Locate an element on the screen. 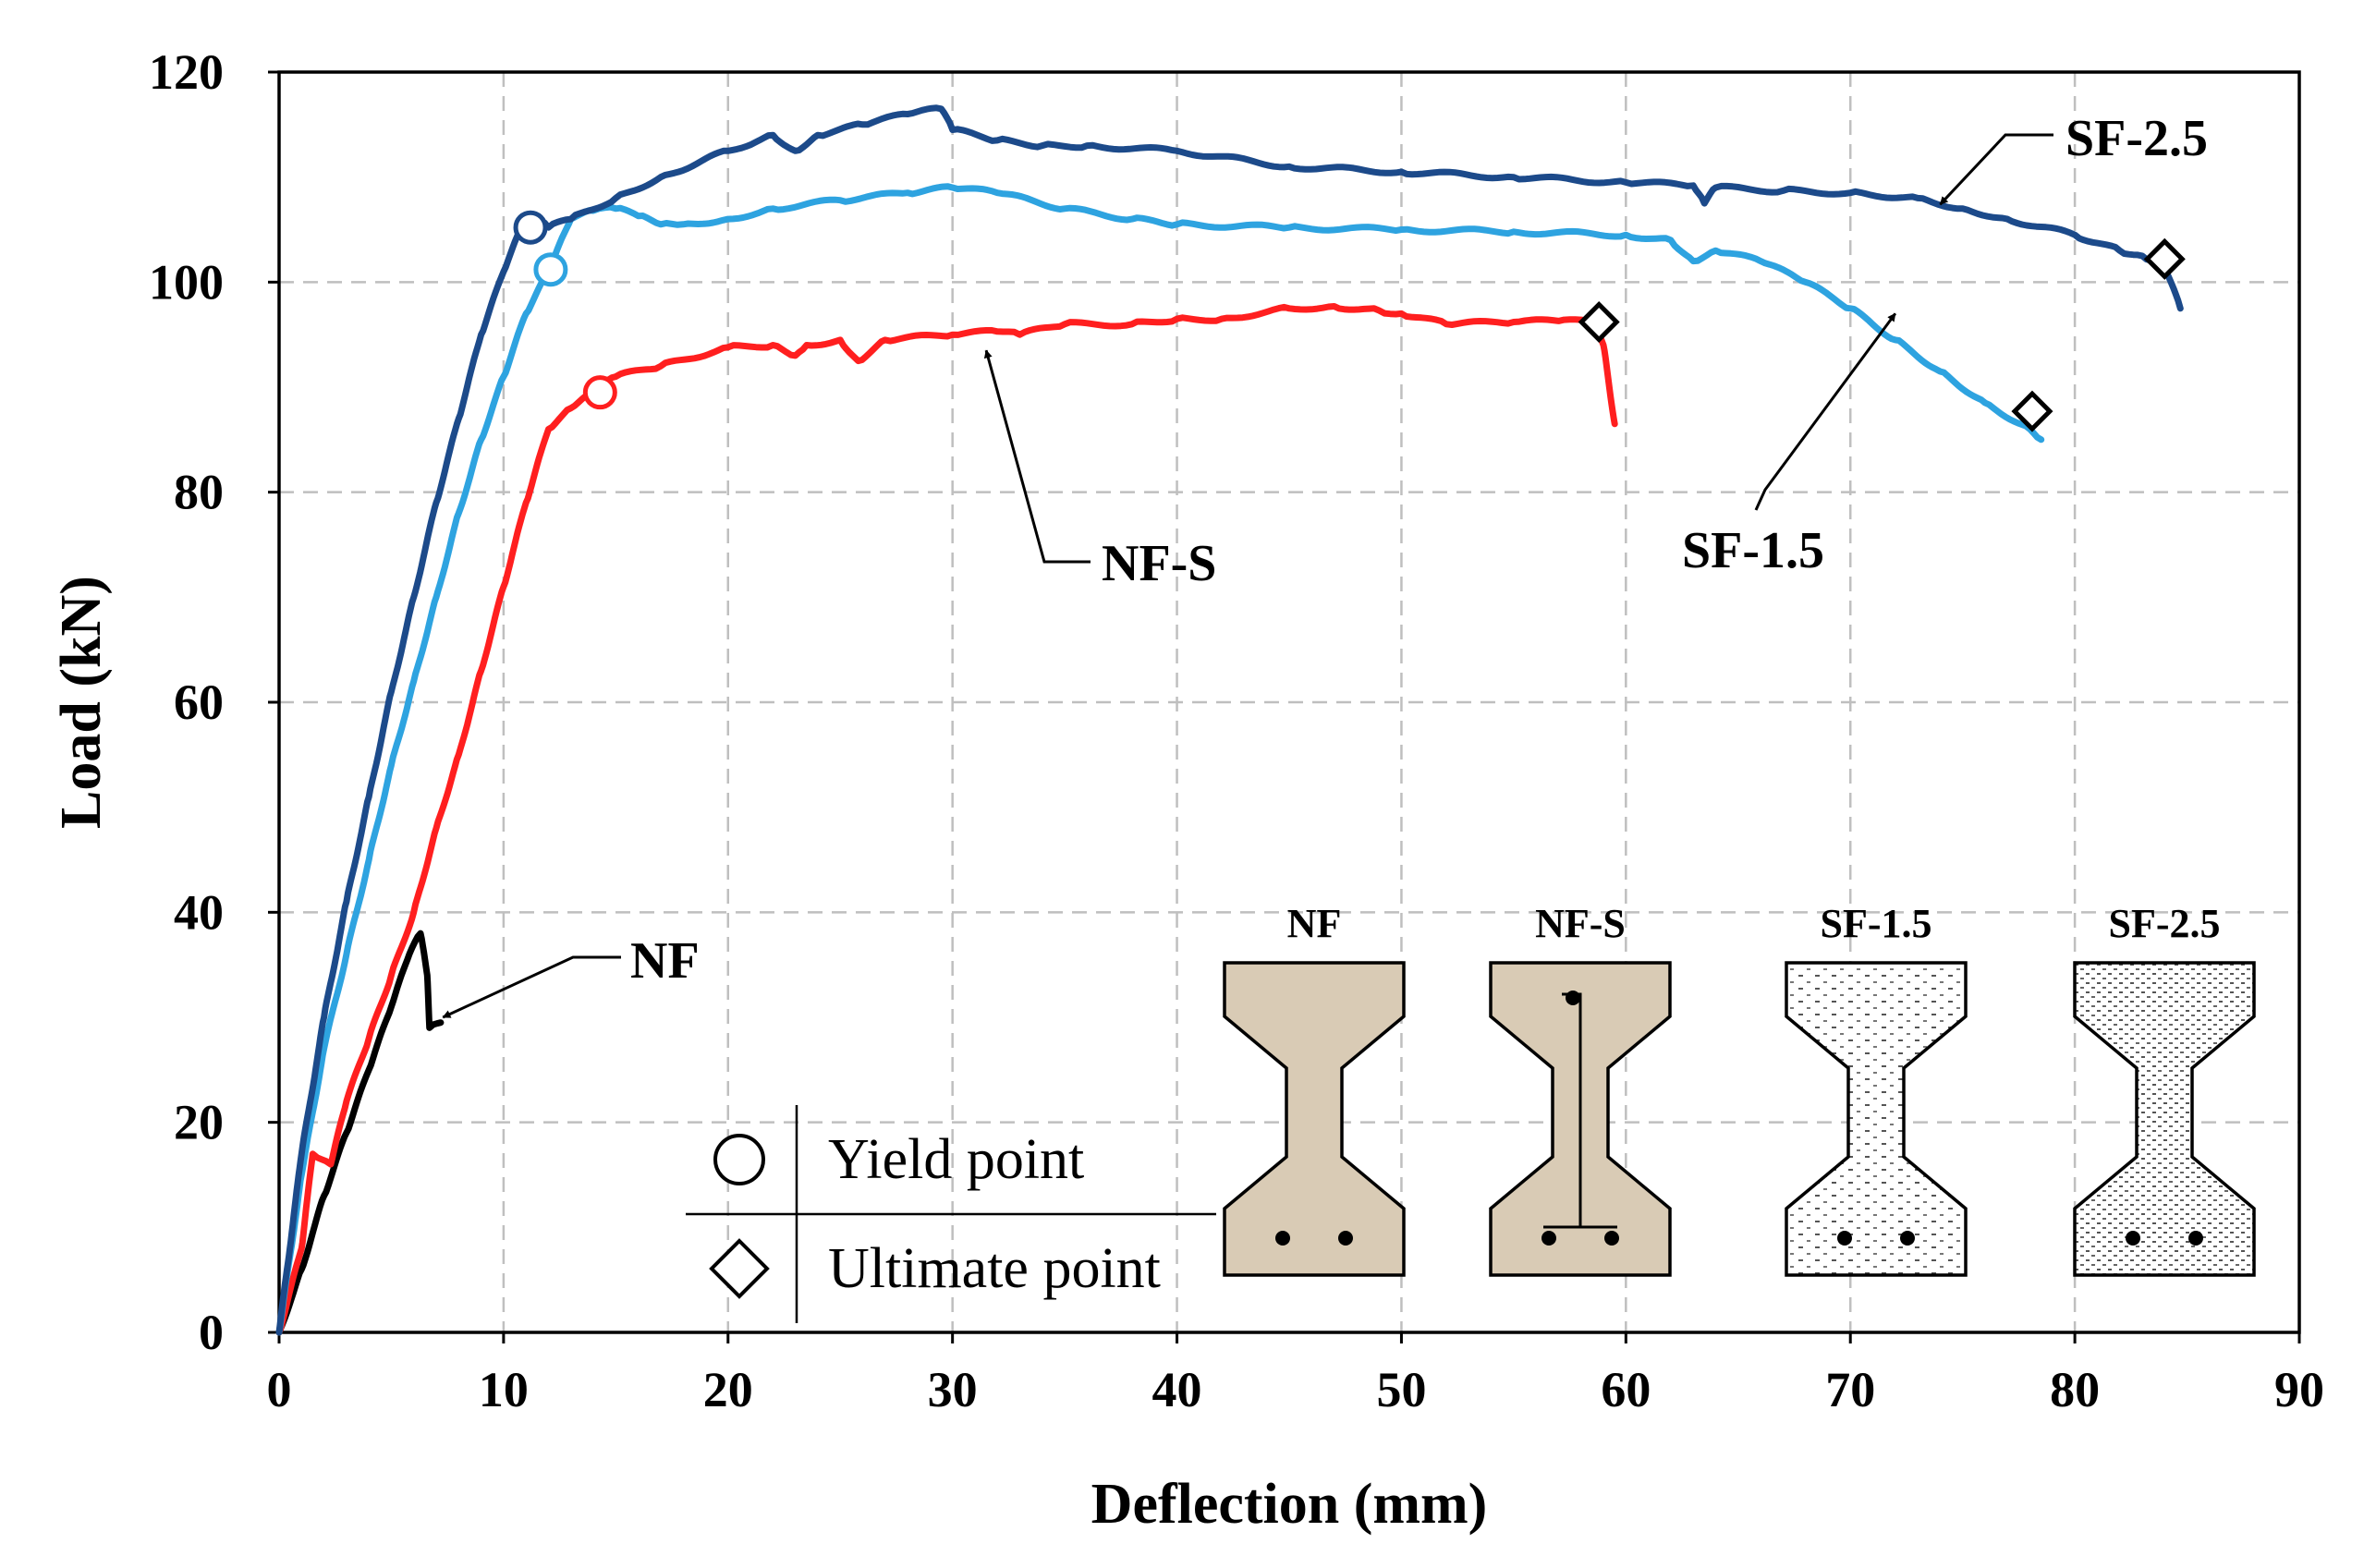  x-tick-label: 80 is located at coordinates (2075, 1389).